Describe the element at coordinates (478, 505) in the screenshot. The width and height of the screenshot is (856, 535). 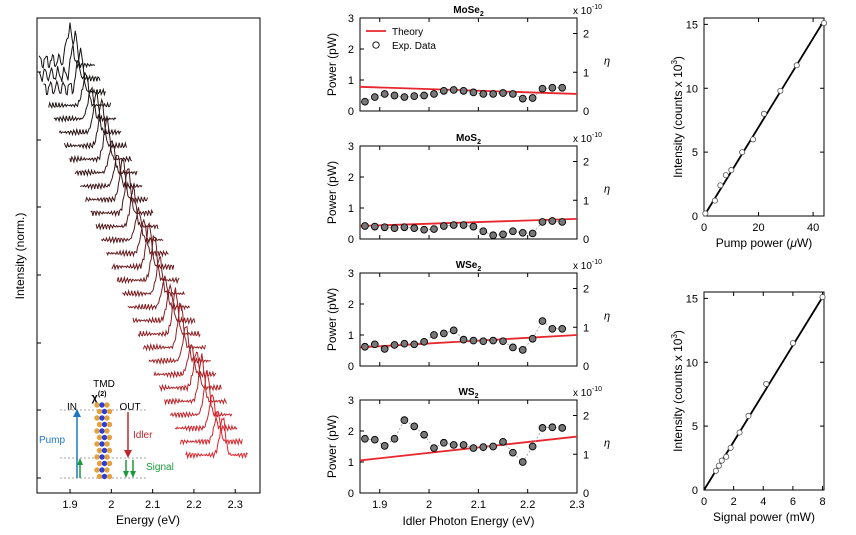
I see `x-tick-label: 2.1` at that location.